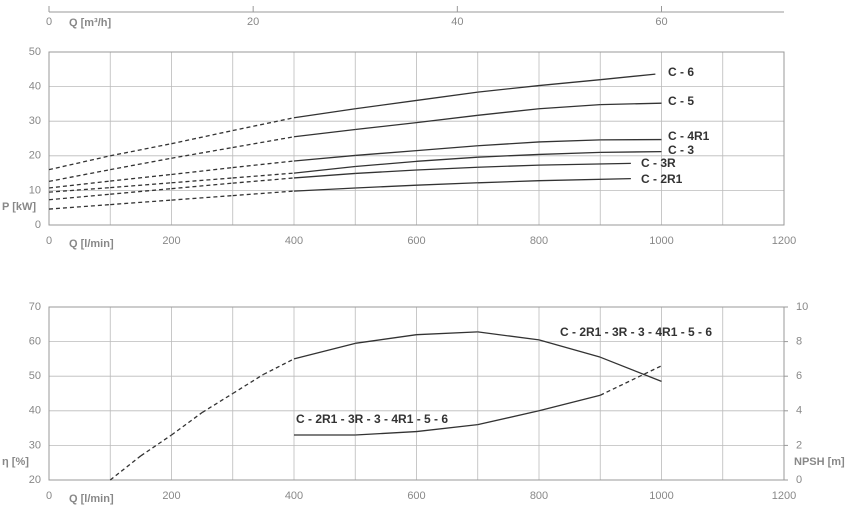 Image resolution: width=855 pixels, height=511 pixels. Describe the element at coordinates (19, 207) in the screenshot. I see `y-axis-label: P [kW]` at that location.